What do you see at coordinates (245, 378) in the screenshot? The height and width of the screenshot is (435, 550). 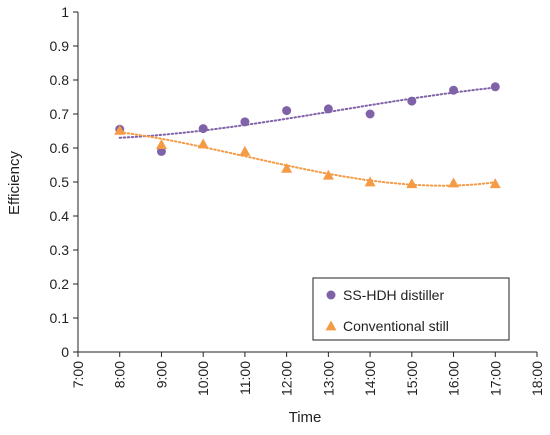 I see `x-tick-label: 11:00` at bounding box center [245, 378].